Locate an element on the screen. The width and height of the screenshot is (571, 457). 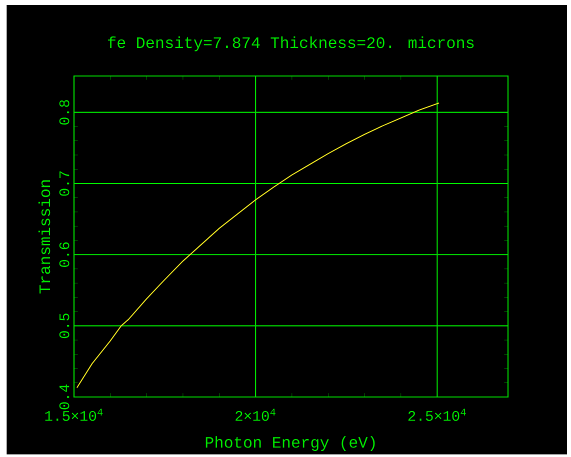
chart-title: fe Density=7.874 Thickness=20. microns is located at coordinates (291, 44).